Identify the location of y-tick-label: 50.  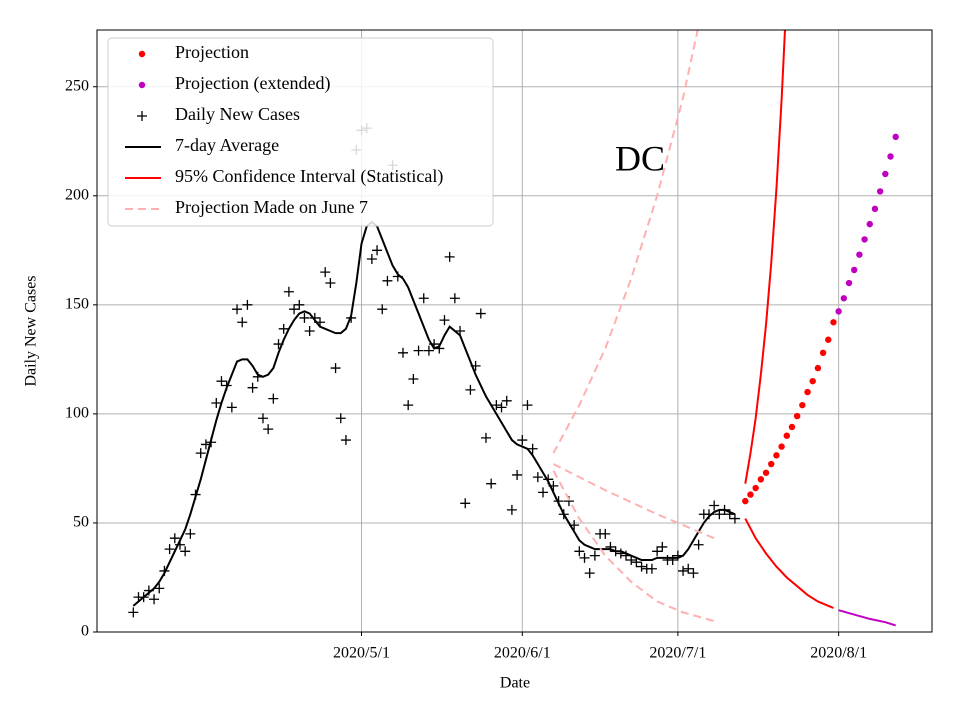
(81, 522).